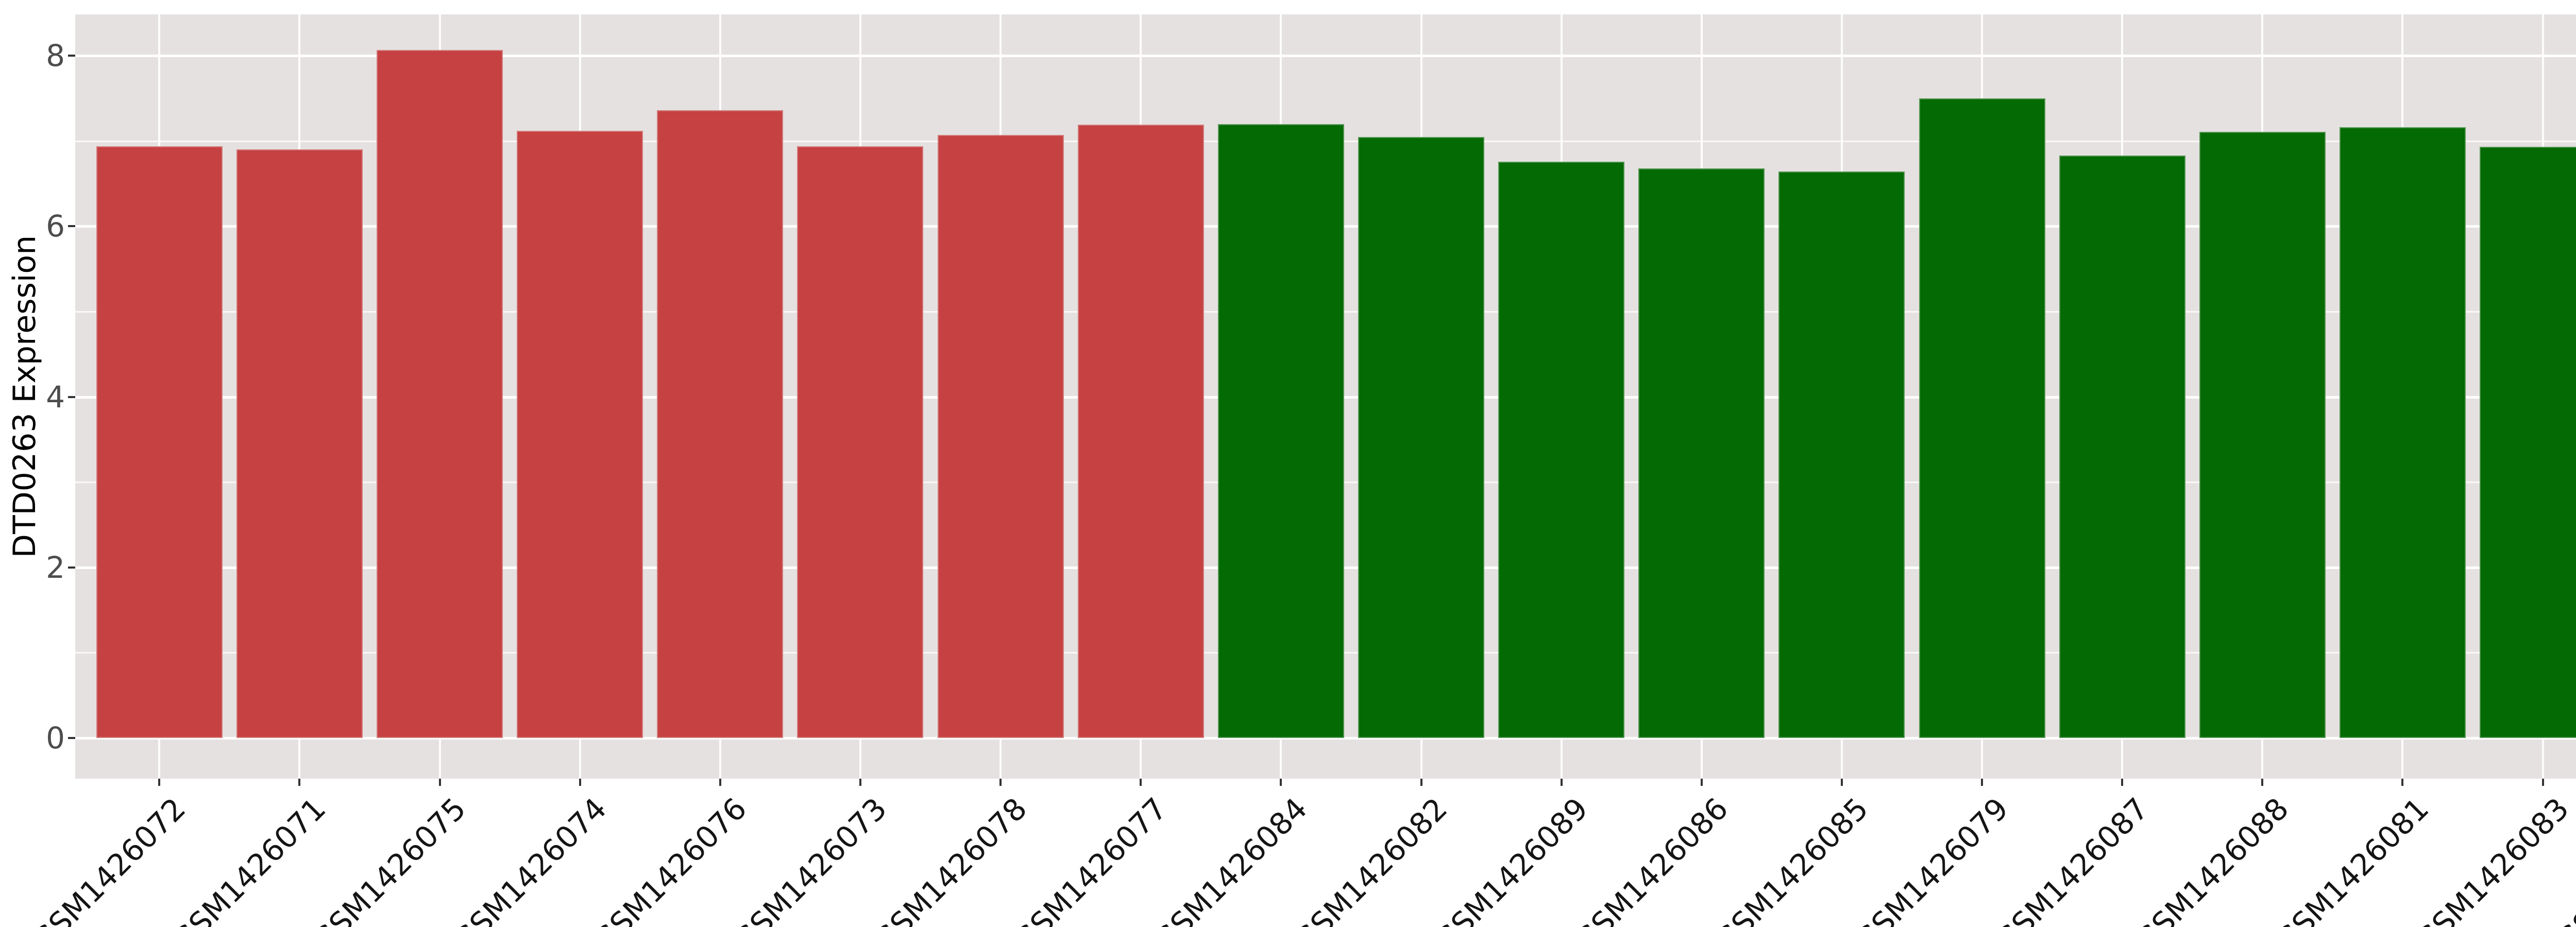 This screenshot has height=927, width=2576. What do you see at coordinates (2212, 859) in the screenshot?
I see `x-tick-label: GSM1426088` at bounding box center [2212, 859].